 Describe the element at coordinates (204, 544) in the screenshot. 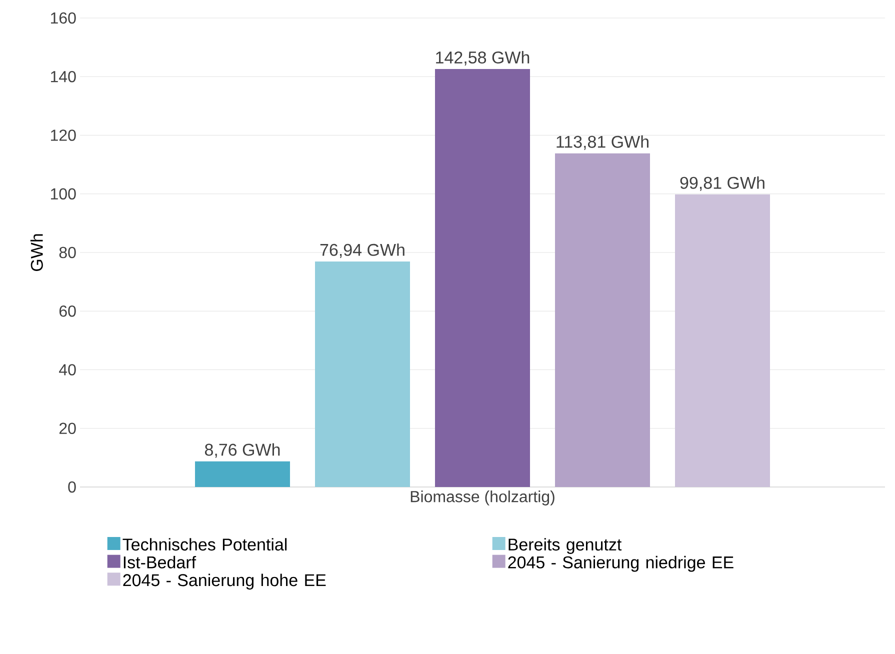

I see `legend-label: Technisches Potential` at that location.